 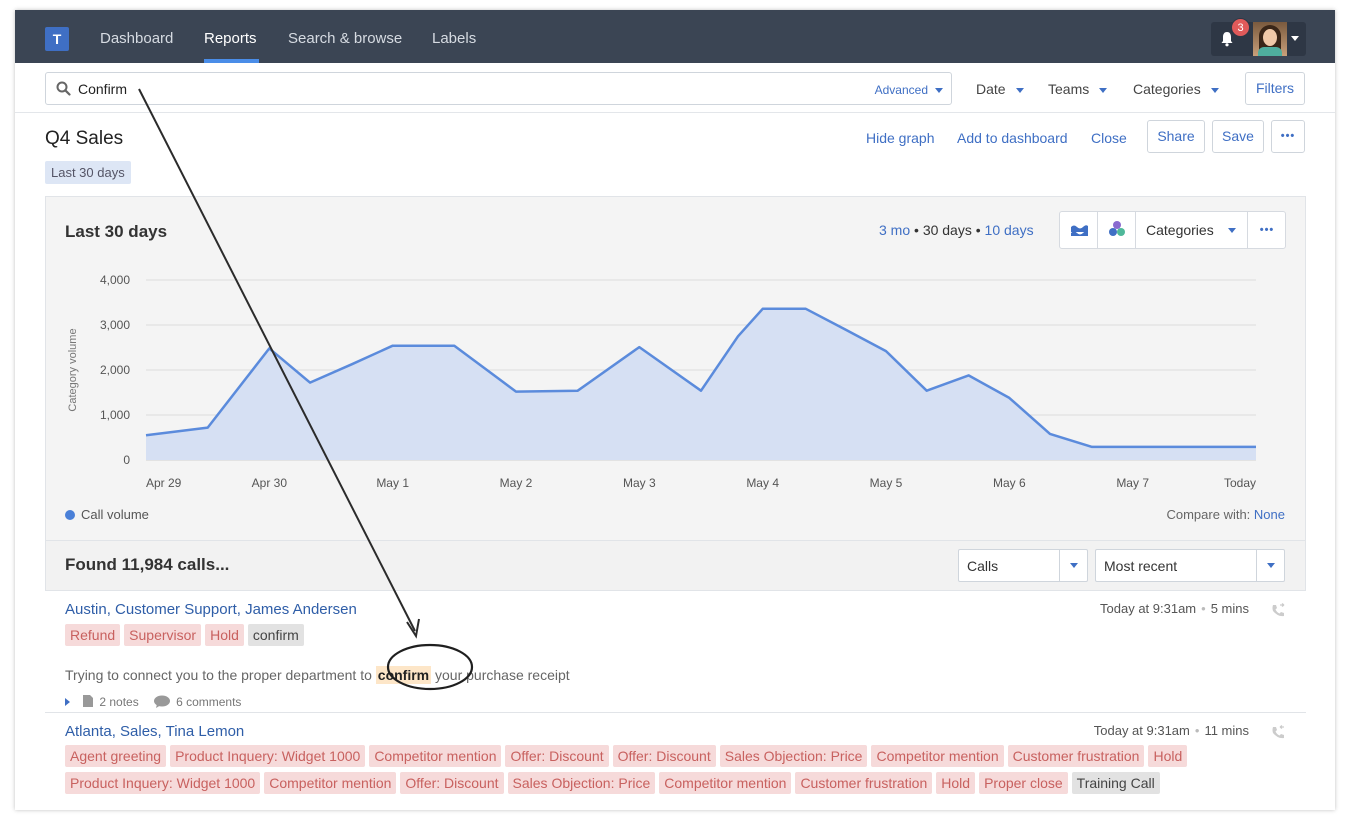 I want to click on range-selector: 3 mo • 30 days • 10 days, so click(x=956, y=230).